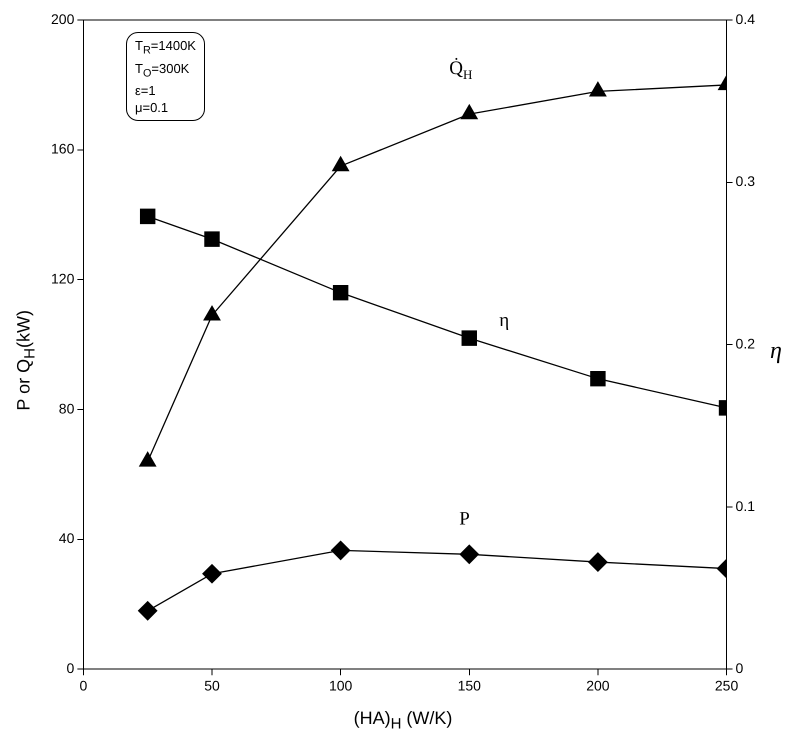 This screenshot has height=753, width=807. I want to click on x-tick-label: 50, so click(212, 685).